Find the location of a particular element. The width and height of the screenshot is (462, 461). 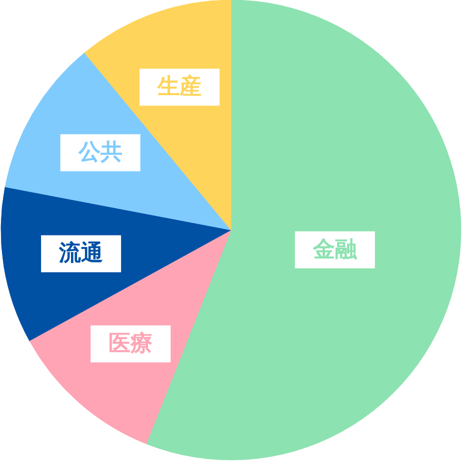

slice-label: 医療 is located at coordinates (130, 343).